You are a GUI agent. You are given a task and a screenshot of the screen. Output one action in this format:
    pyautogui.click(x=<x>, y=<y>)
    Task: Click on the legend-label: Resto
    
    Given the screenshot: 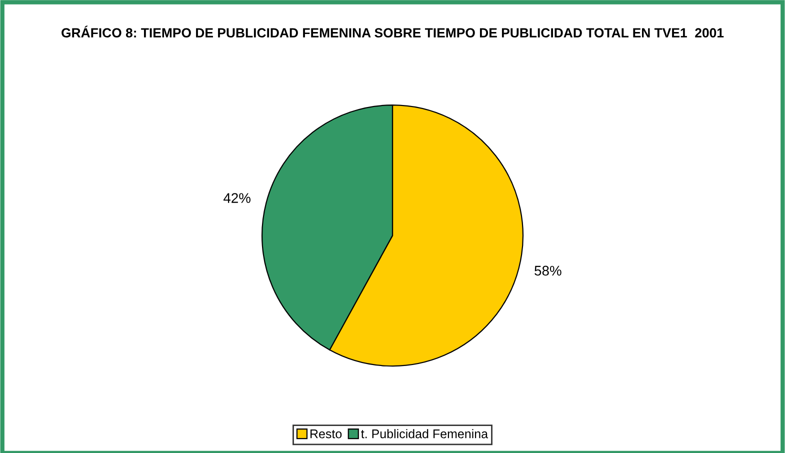 What is the action you would take?
    pyautogui.click(x=326, y=434)
    